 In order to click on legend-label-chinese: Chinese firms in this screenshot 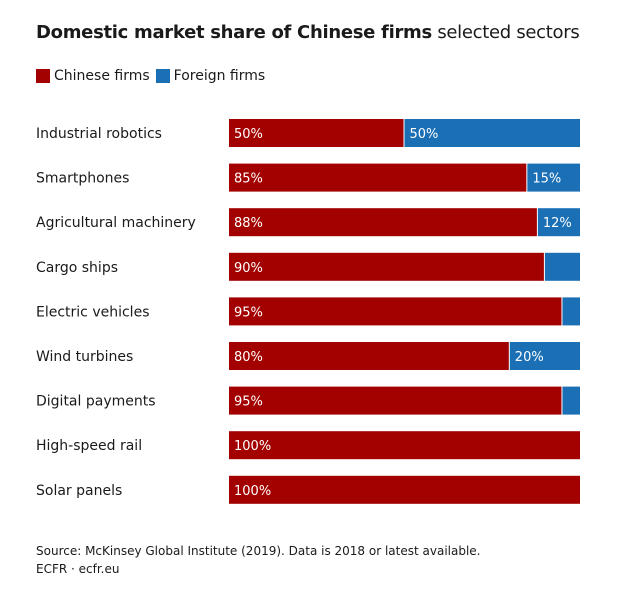, I will do `click(102, 76)`.